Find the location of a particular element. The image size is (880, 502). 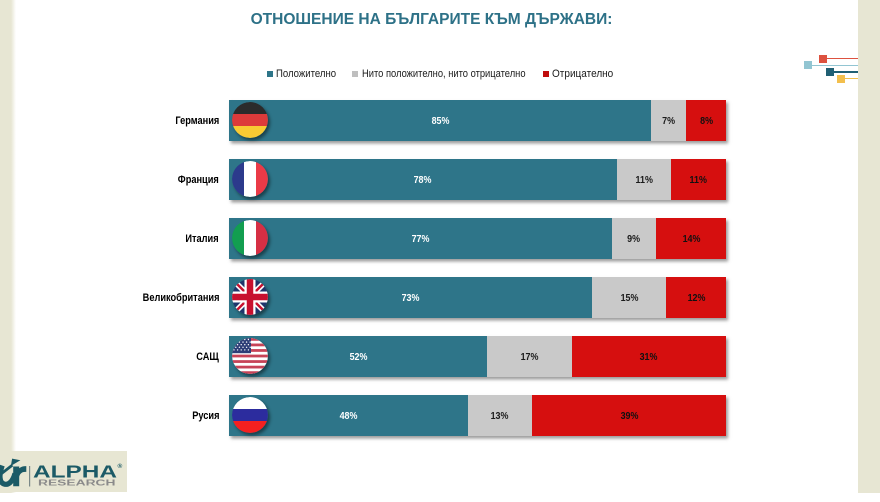

svg-text: RESEARCH is located at coordinates (77, 483).